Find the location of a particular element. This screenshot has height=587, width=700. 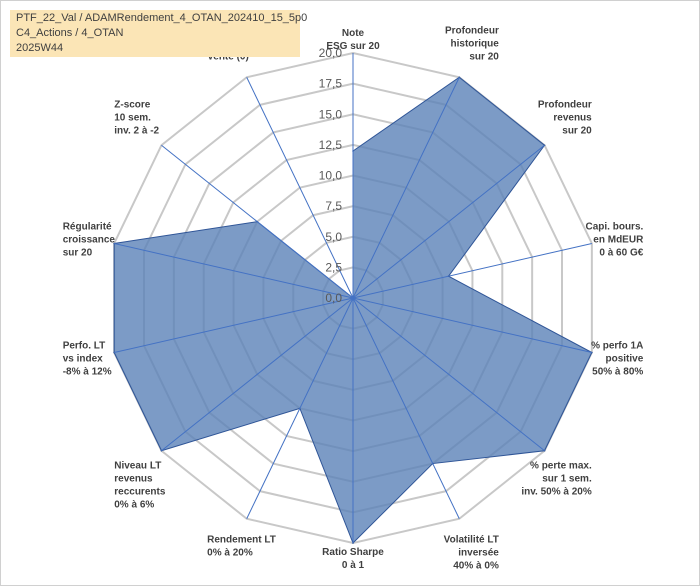

axis-label: Volatilité LT is located at coordinates (471, 540).